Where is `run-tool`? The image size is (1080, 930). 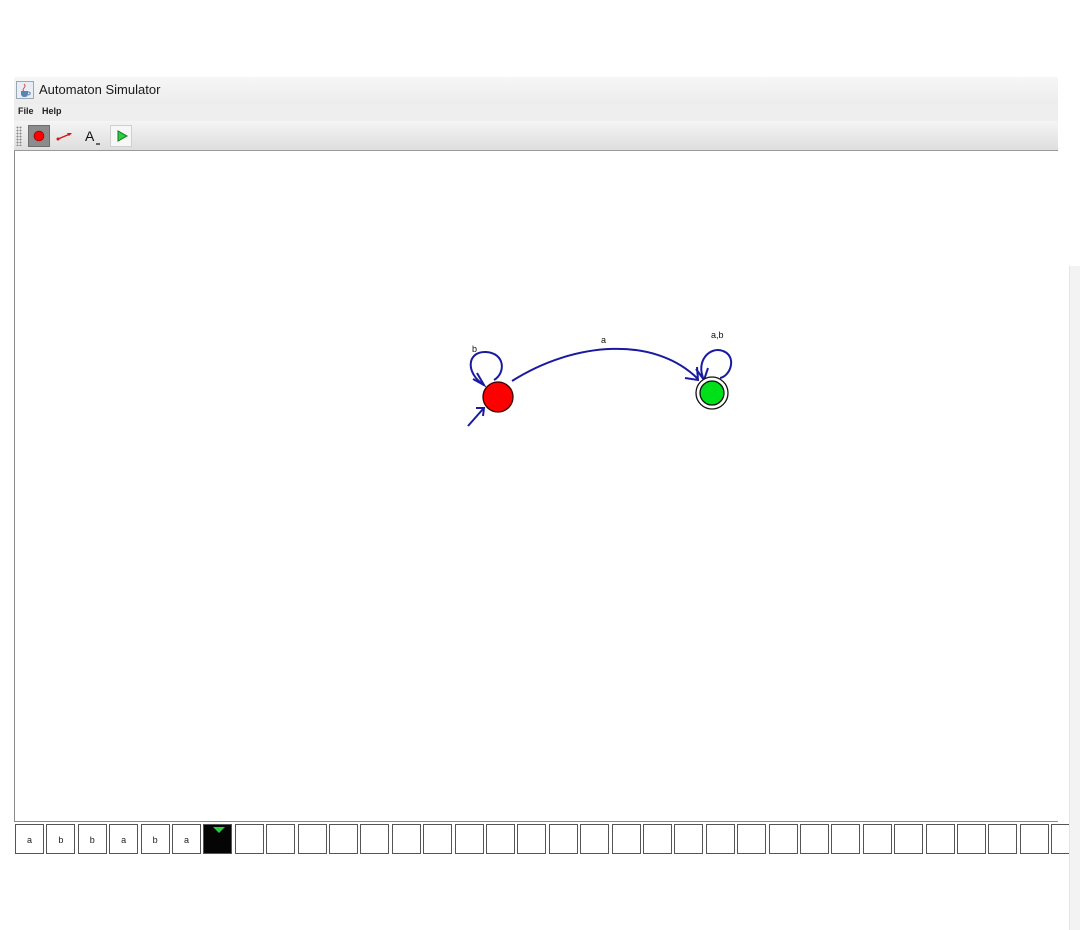
run-tool is located at coordinates (121, 136).